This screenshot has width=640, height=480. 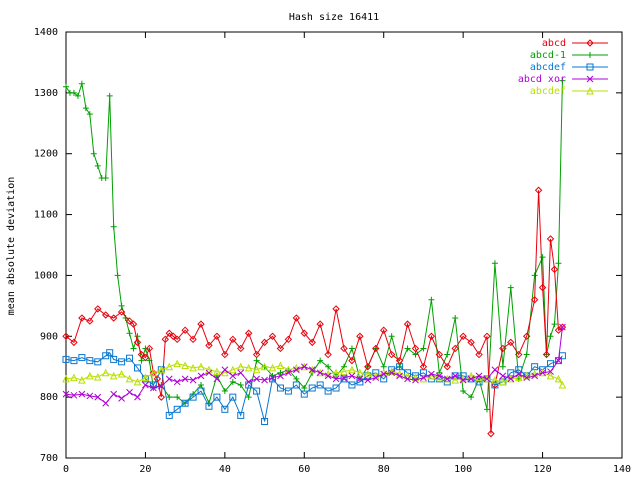 I want to click on y-tick-label: 1300, so click(x=46, y=93).